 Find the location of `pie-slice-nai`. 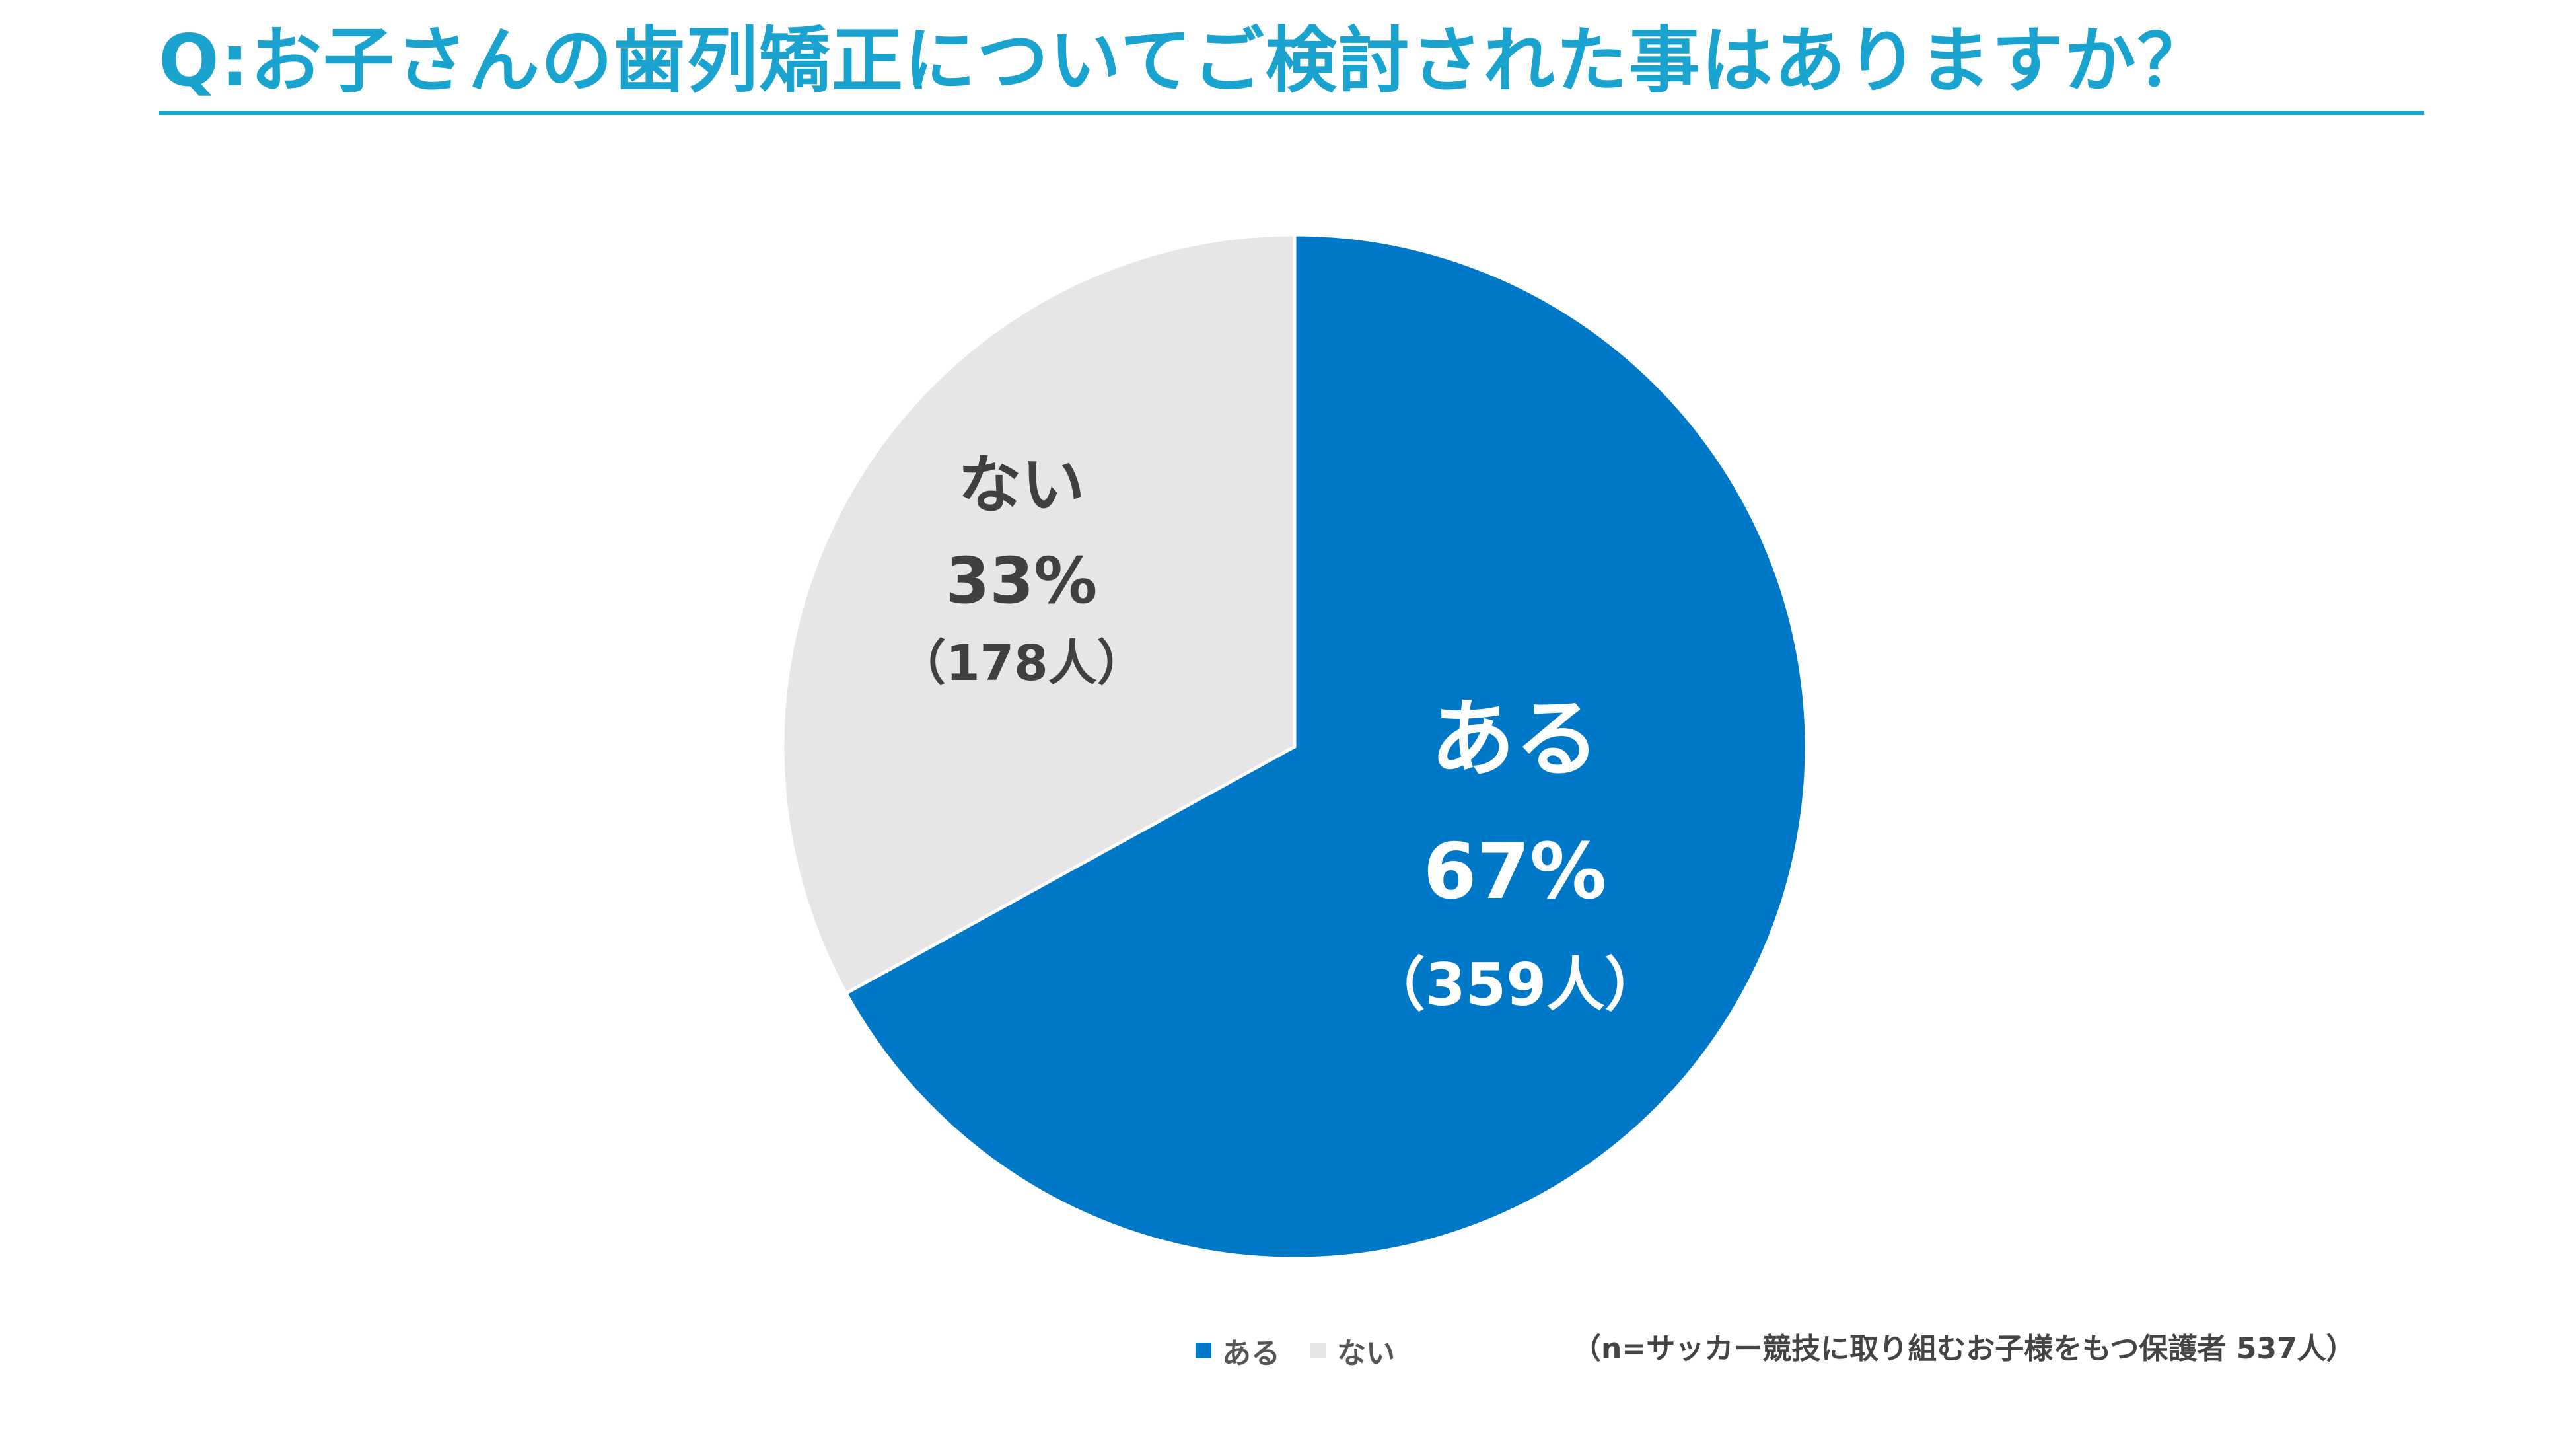

pie-slice-nai is located at coordinates (1039, 614).